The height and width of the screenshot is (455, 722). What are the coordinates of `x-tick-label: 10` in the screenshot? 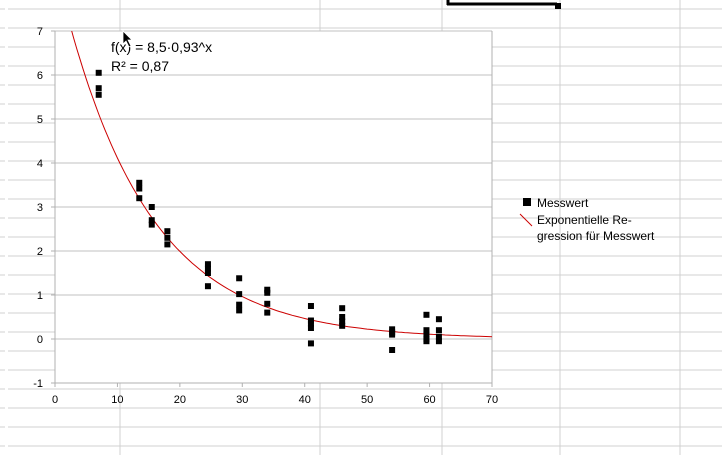 It's located at (117, 400).